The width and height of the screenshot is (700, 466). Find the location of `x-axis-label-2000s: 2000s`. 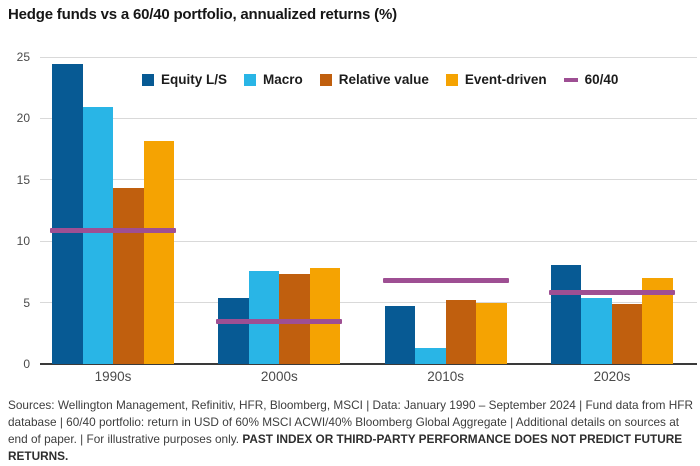

x-axis-label-2000s: 2000s is located at coordinates (279, 376).